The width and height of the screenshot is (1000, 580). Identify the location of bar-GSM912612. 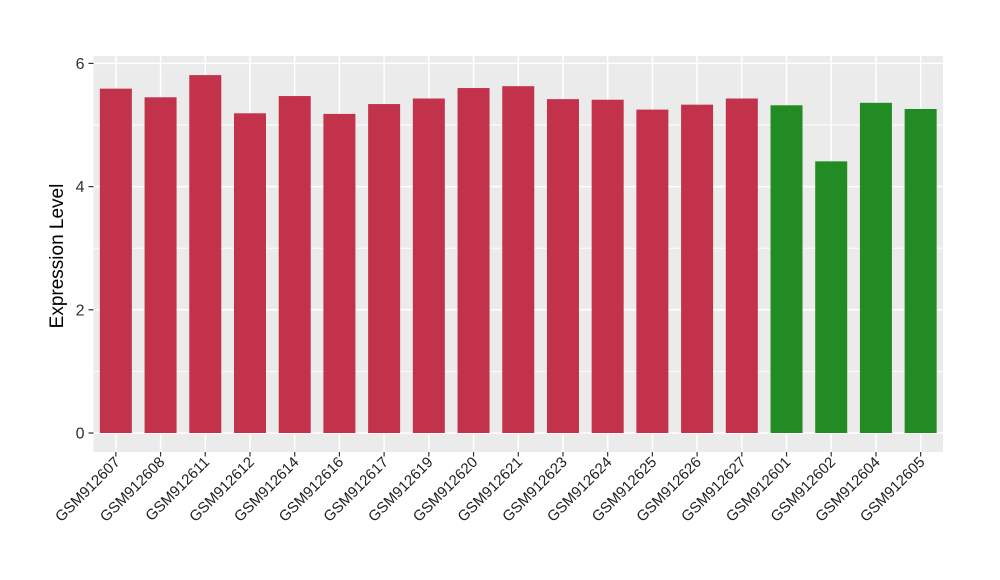
(249, 273).